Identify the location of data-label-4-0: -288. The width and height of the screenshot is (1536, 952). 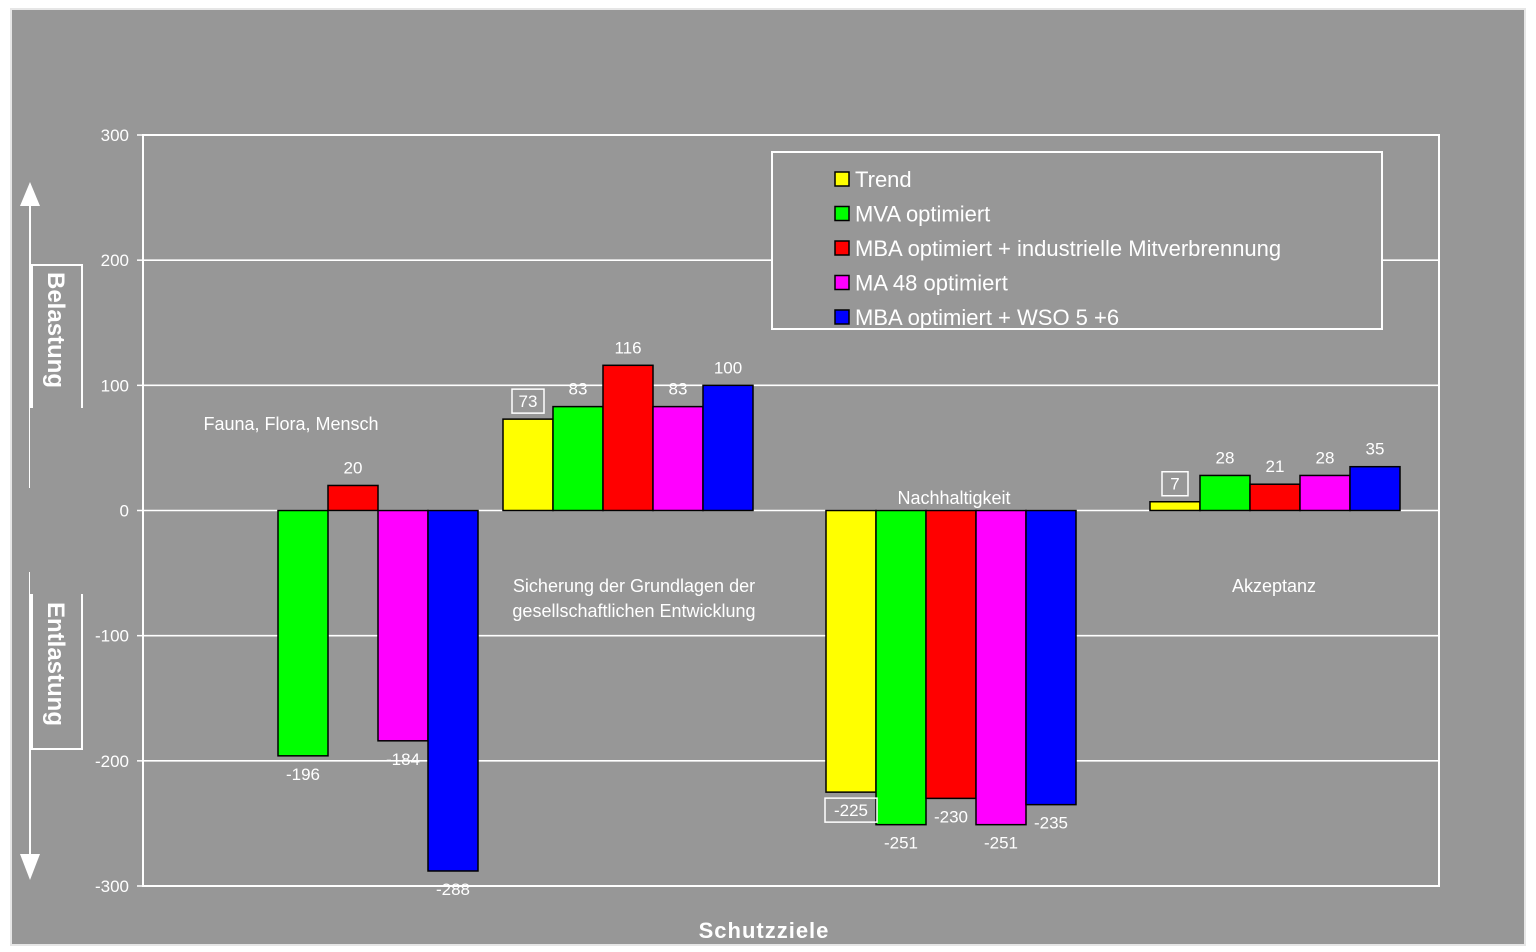
(453, 889).